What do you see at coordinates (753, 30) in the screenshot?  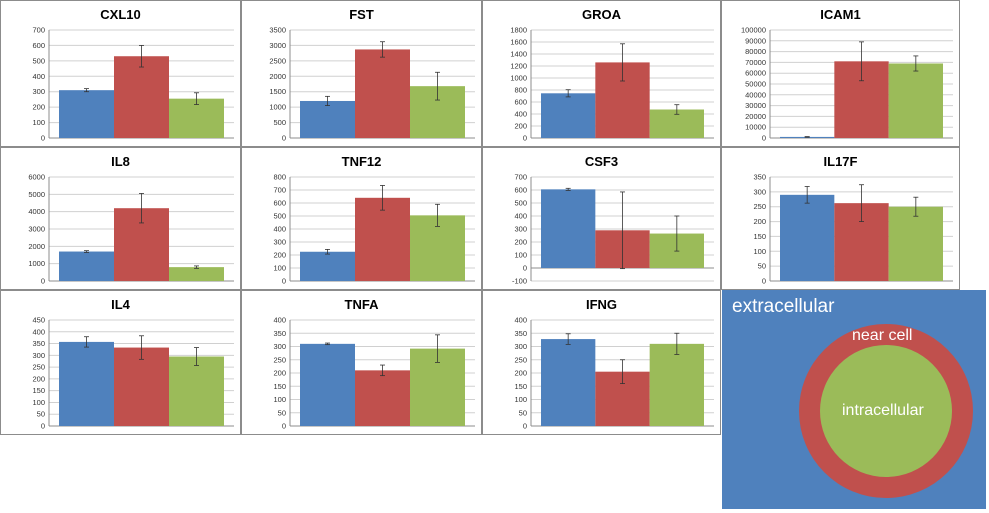 I see `y-tick-label: 100000` at bounding box center [753, 30].